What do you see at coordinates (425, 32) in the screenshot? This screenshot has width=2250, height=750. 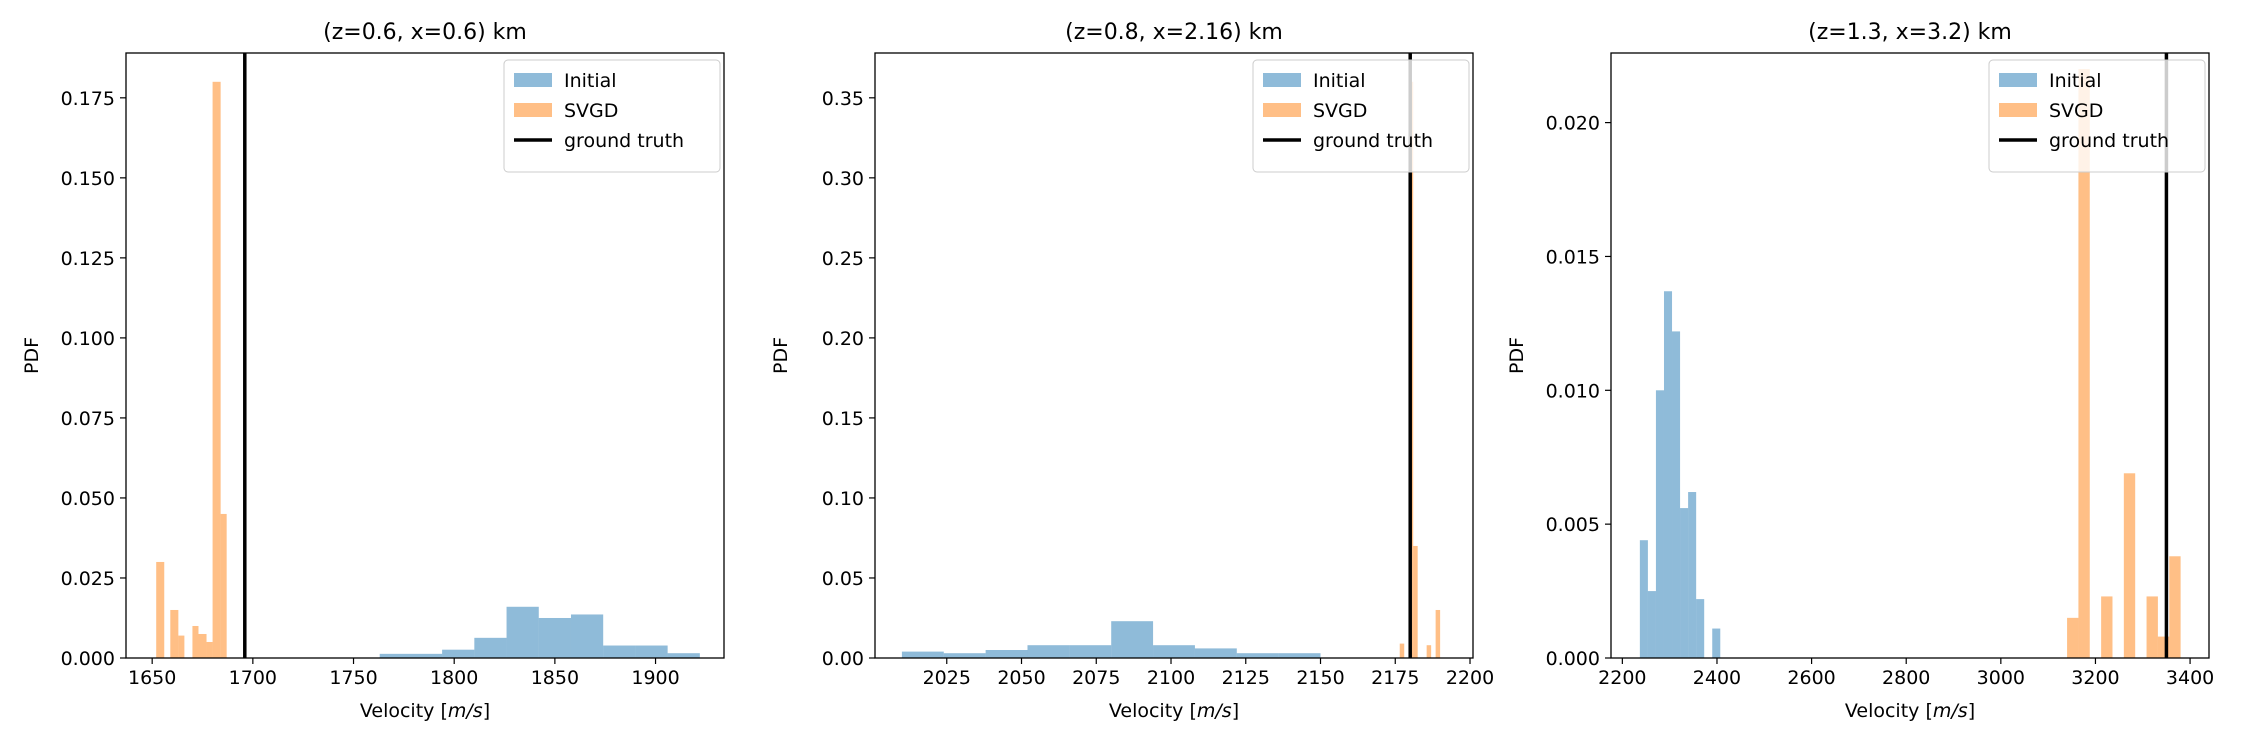 I see `chart-title: (z=0.6, x=0.6) km` at bounding box center [425, 32].